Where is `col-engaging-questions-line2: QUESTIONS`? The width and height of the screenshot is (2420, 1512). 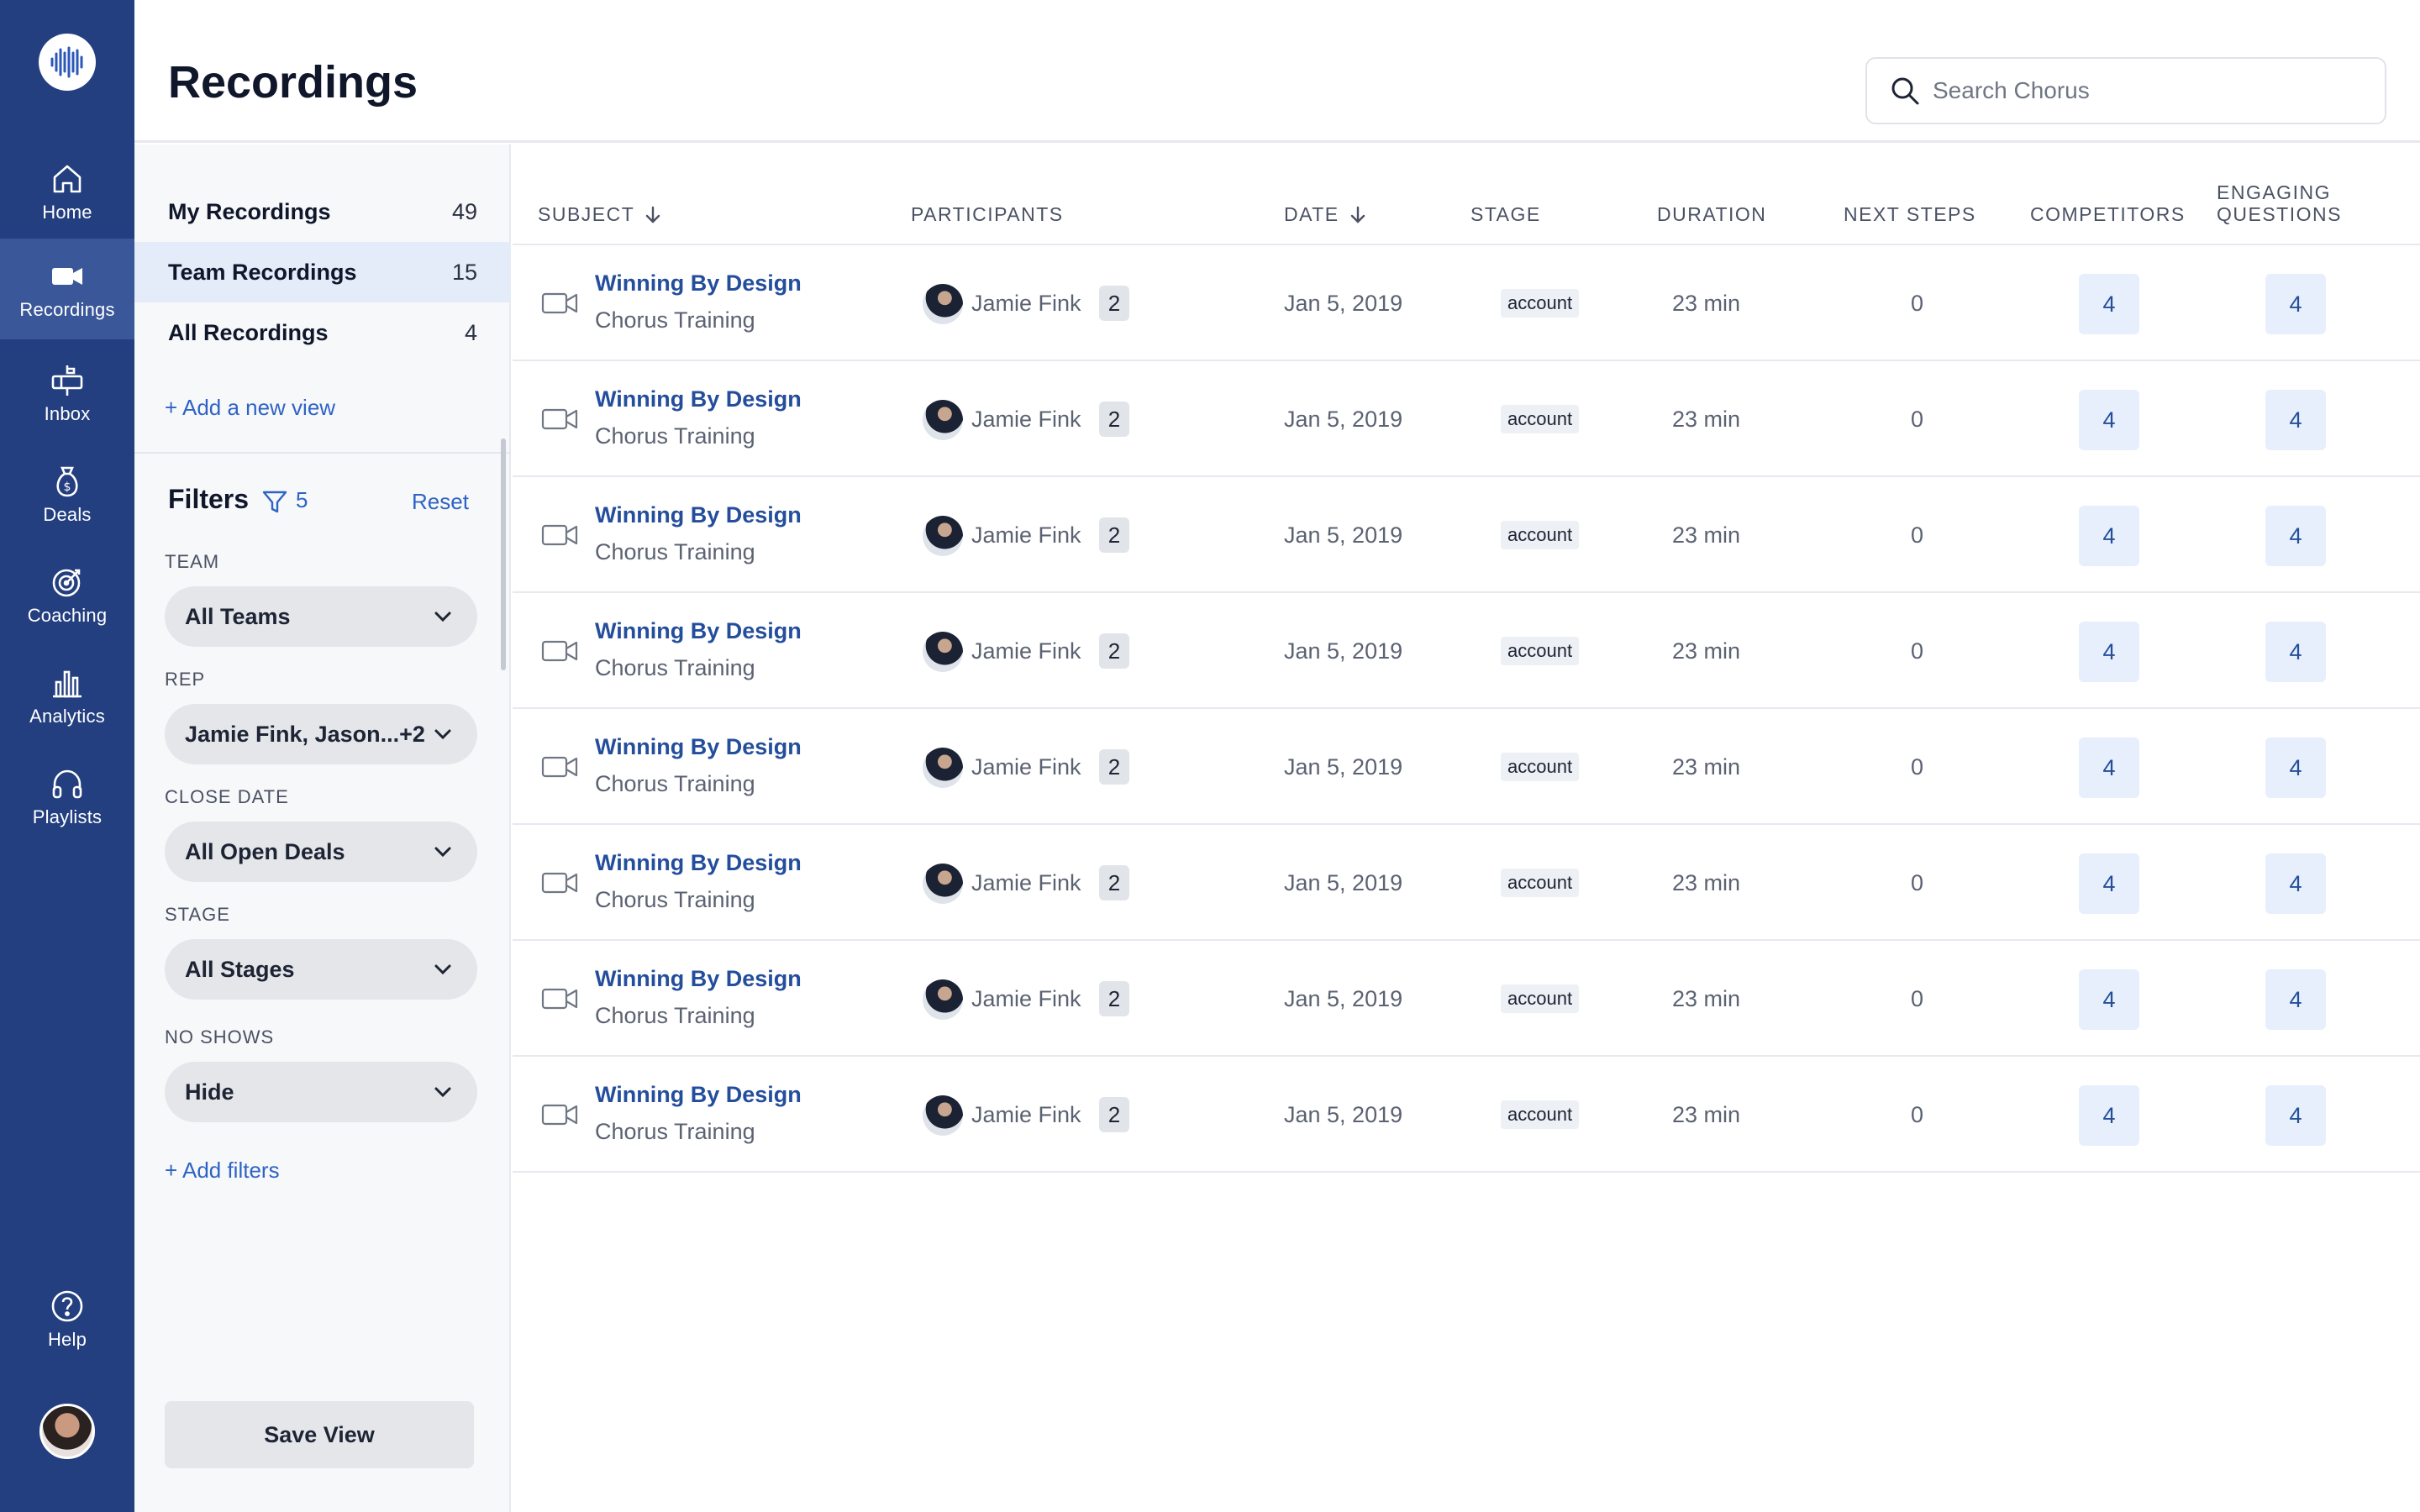 col-engaging-questions-line2: QUESTIONS is located at coordinates (2279, 214).